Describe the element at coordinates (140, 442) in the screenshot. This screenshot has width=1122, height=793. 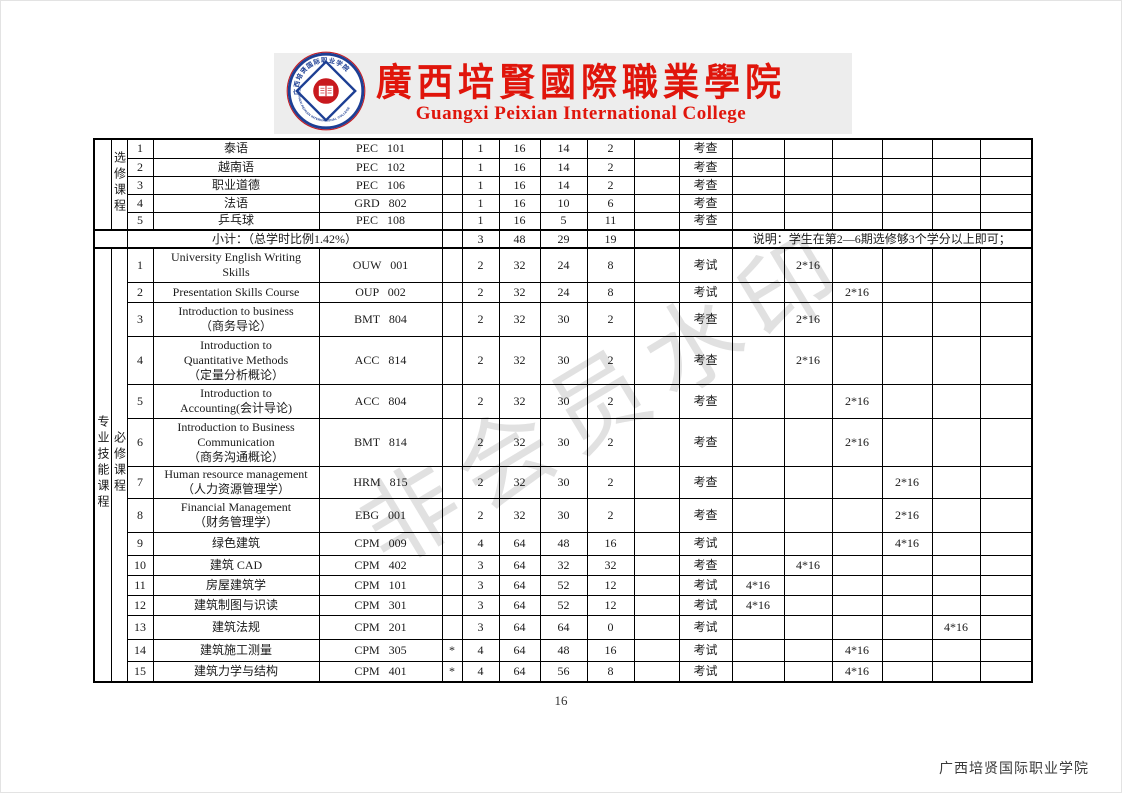
I see `row-number: 6` at that location.